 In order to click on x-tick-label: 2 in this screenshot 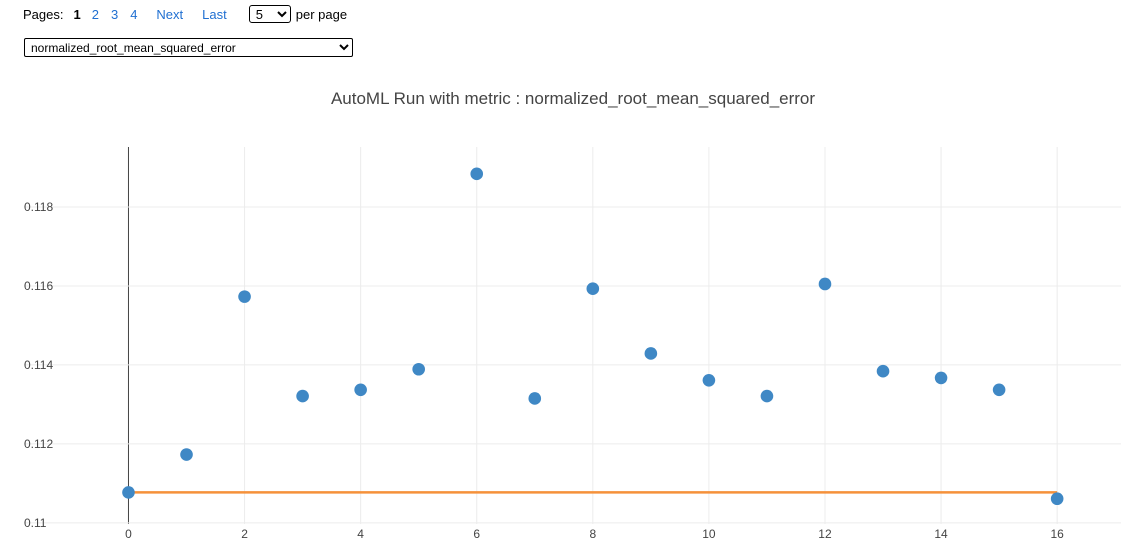, I will do `click(244, 534)`.